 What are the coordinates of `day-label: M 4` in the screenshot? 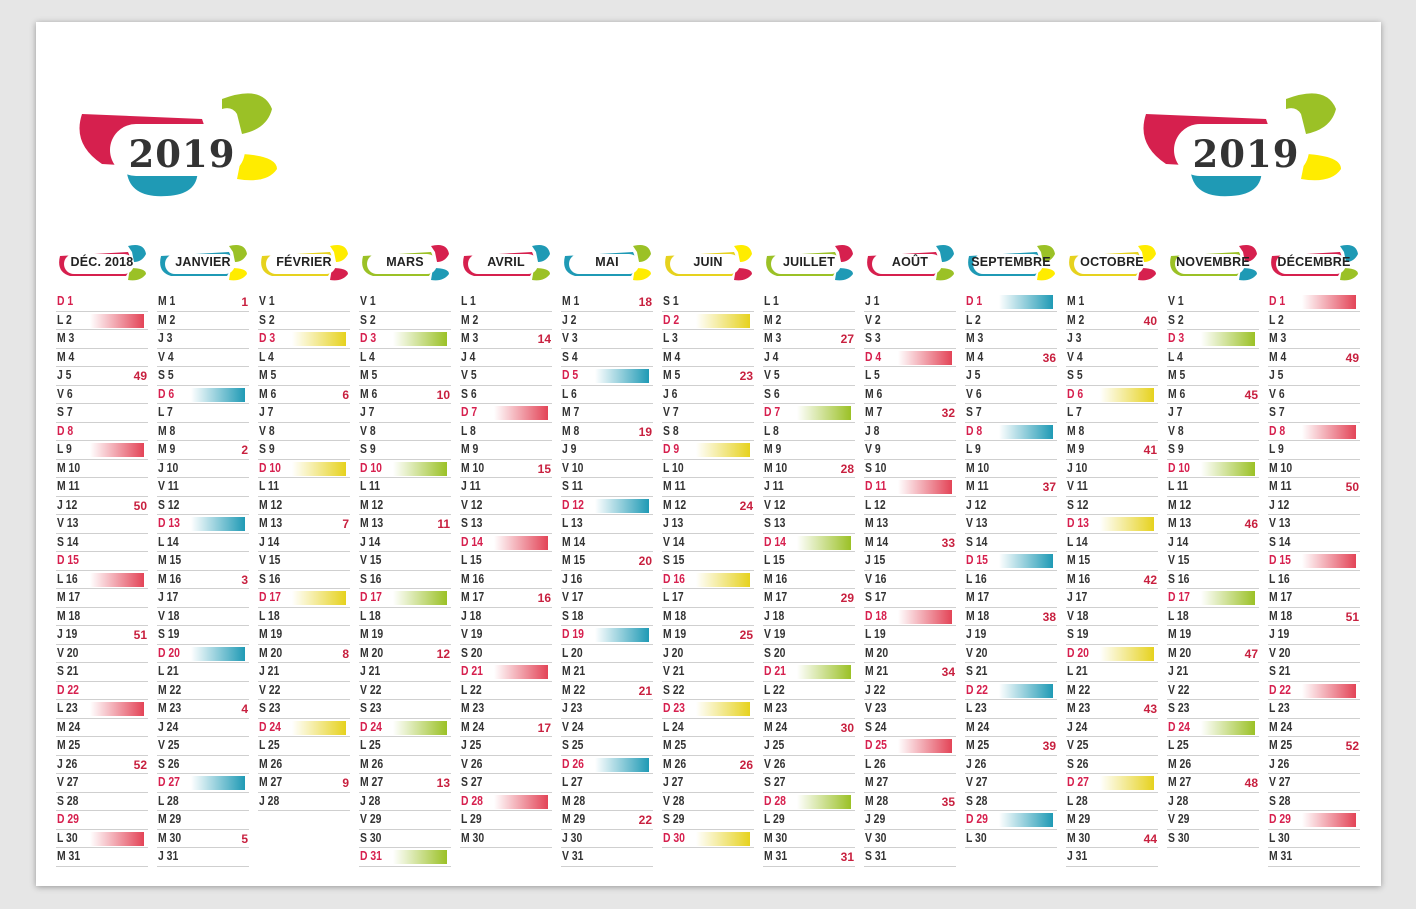 It's located at (975, 356).